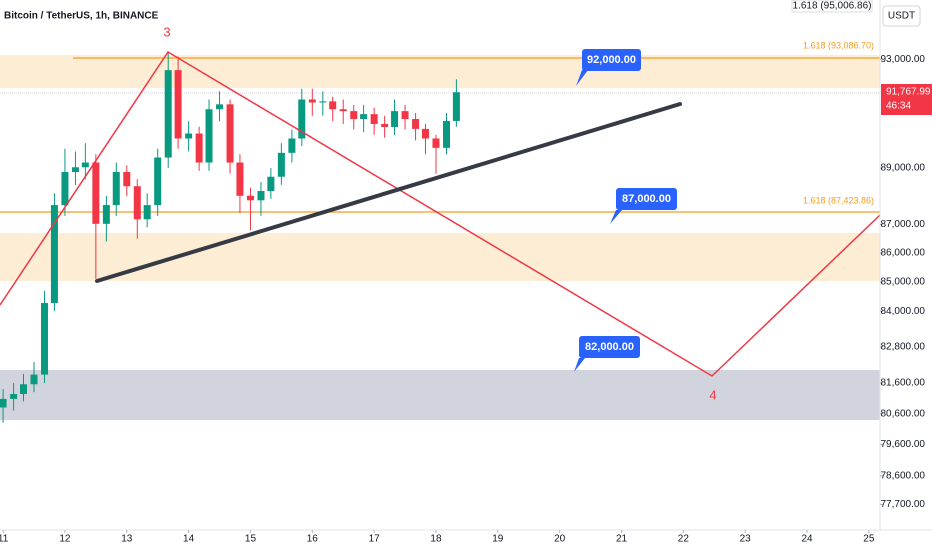 The width and height of the screenshot is (932, 550). I want to click on y-tick-label: 80,600.00, so click(903, 413).